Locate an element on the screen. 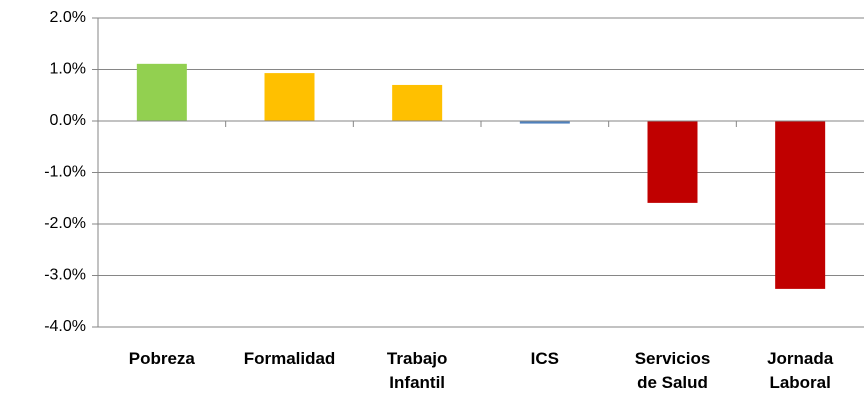  y-tick-label: -3.0% is located at coordinates (65, 275).